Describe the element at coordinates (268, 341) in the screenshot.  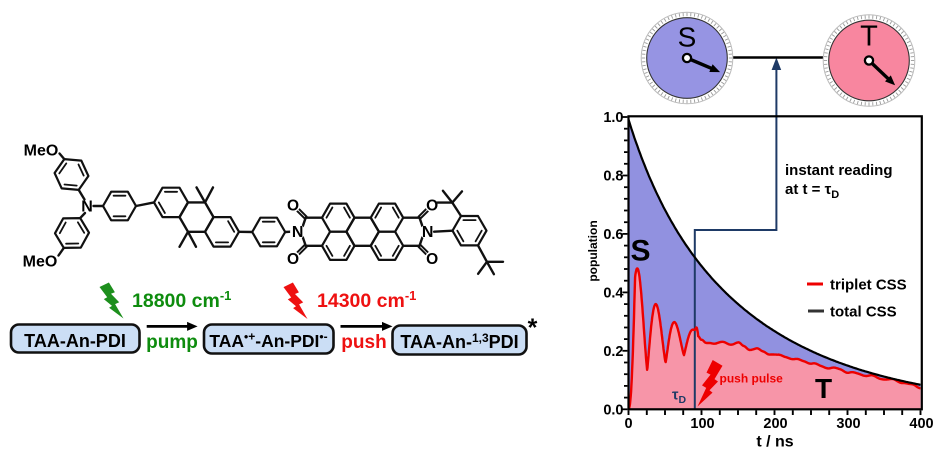
I see `svg-text: TAA•+-An-PDI•-` at that location.